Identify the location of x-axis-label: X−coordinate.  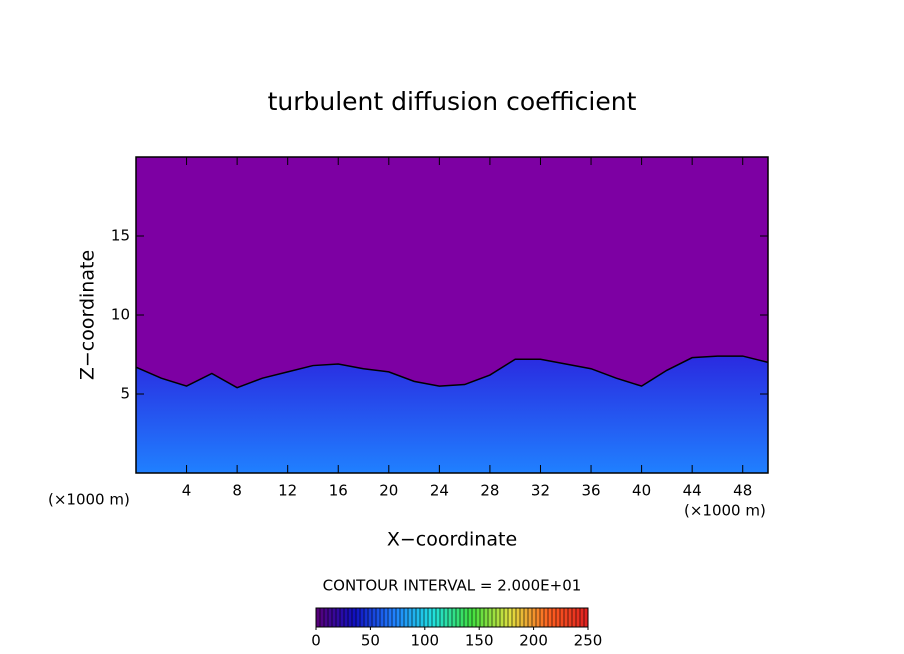
(452, 540).